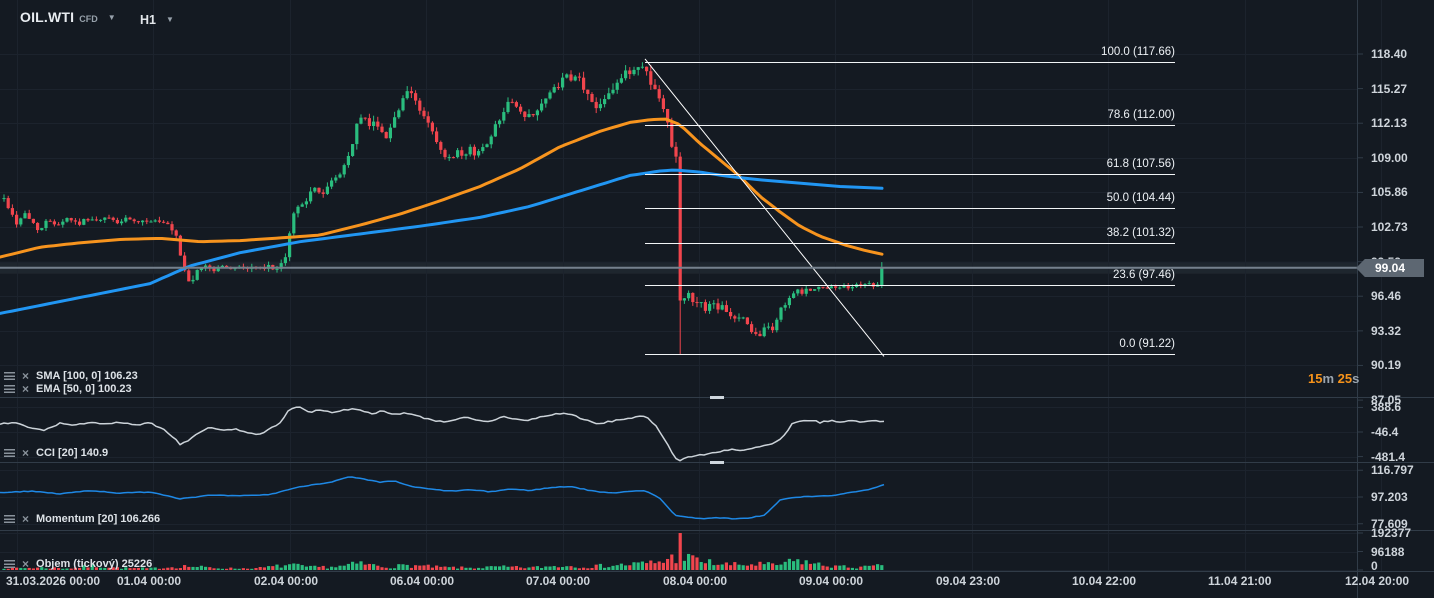 The width and height of the screenshot is (1434, 598). Describe the element at coordinates (286, 581) in the screenshot. I see `time-tick-label: 02.04 00:00` at that location.